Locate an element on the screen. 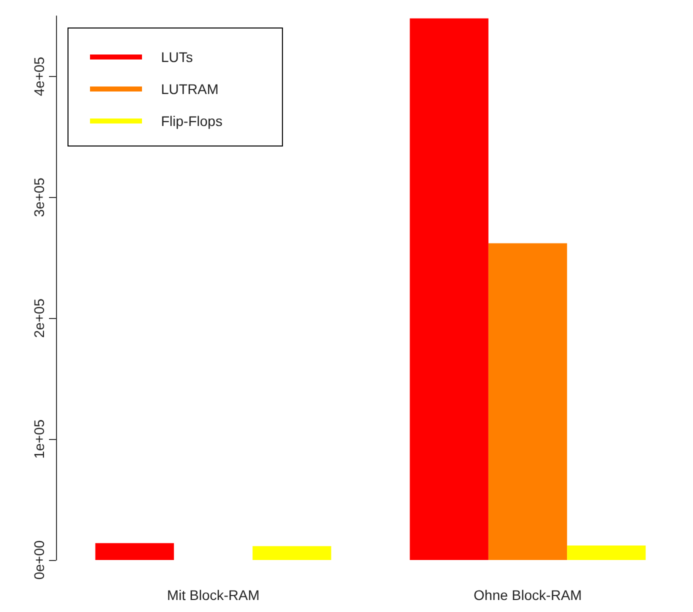 The image size is (693, 612). x-tick-label: Ohne Block-RAM is located at coordinates (528, 595).